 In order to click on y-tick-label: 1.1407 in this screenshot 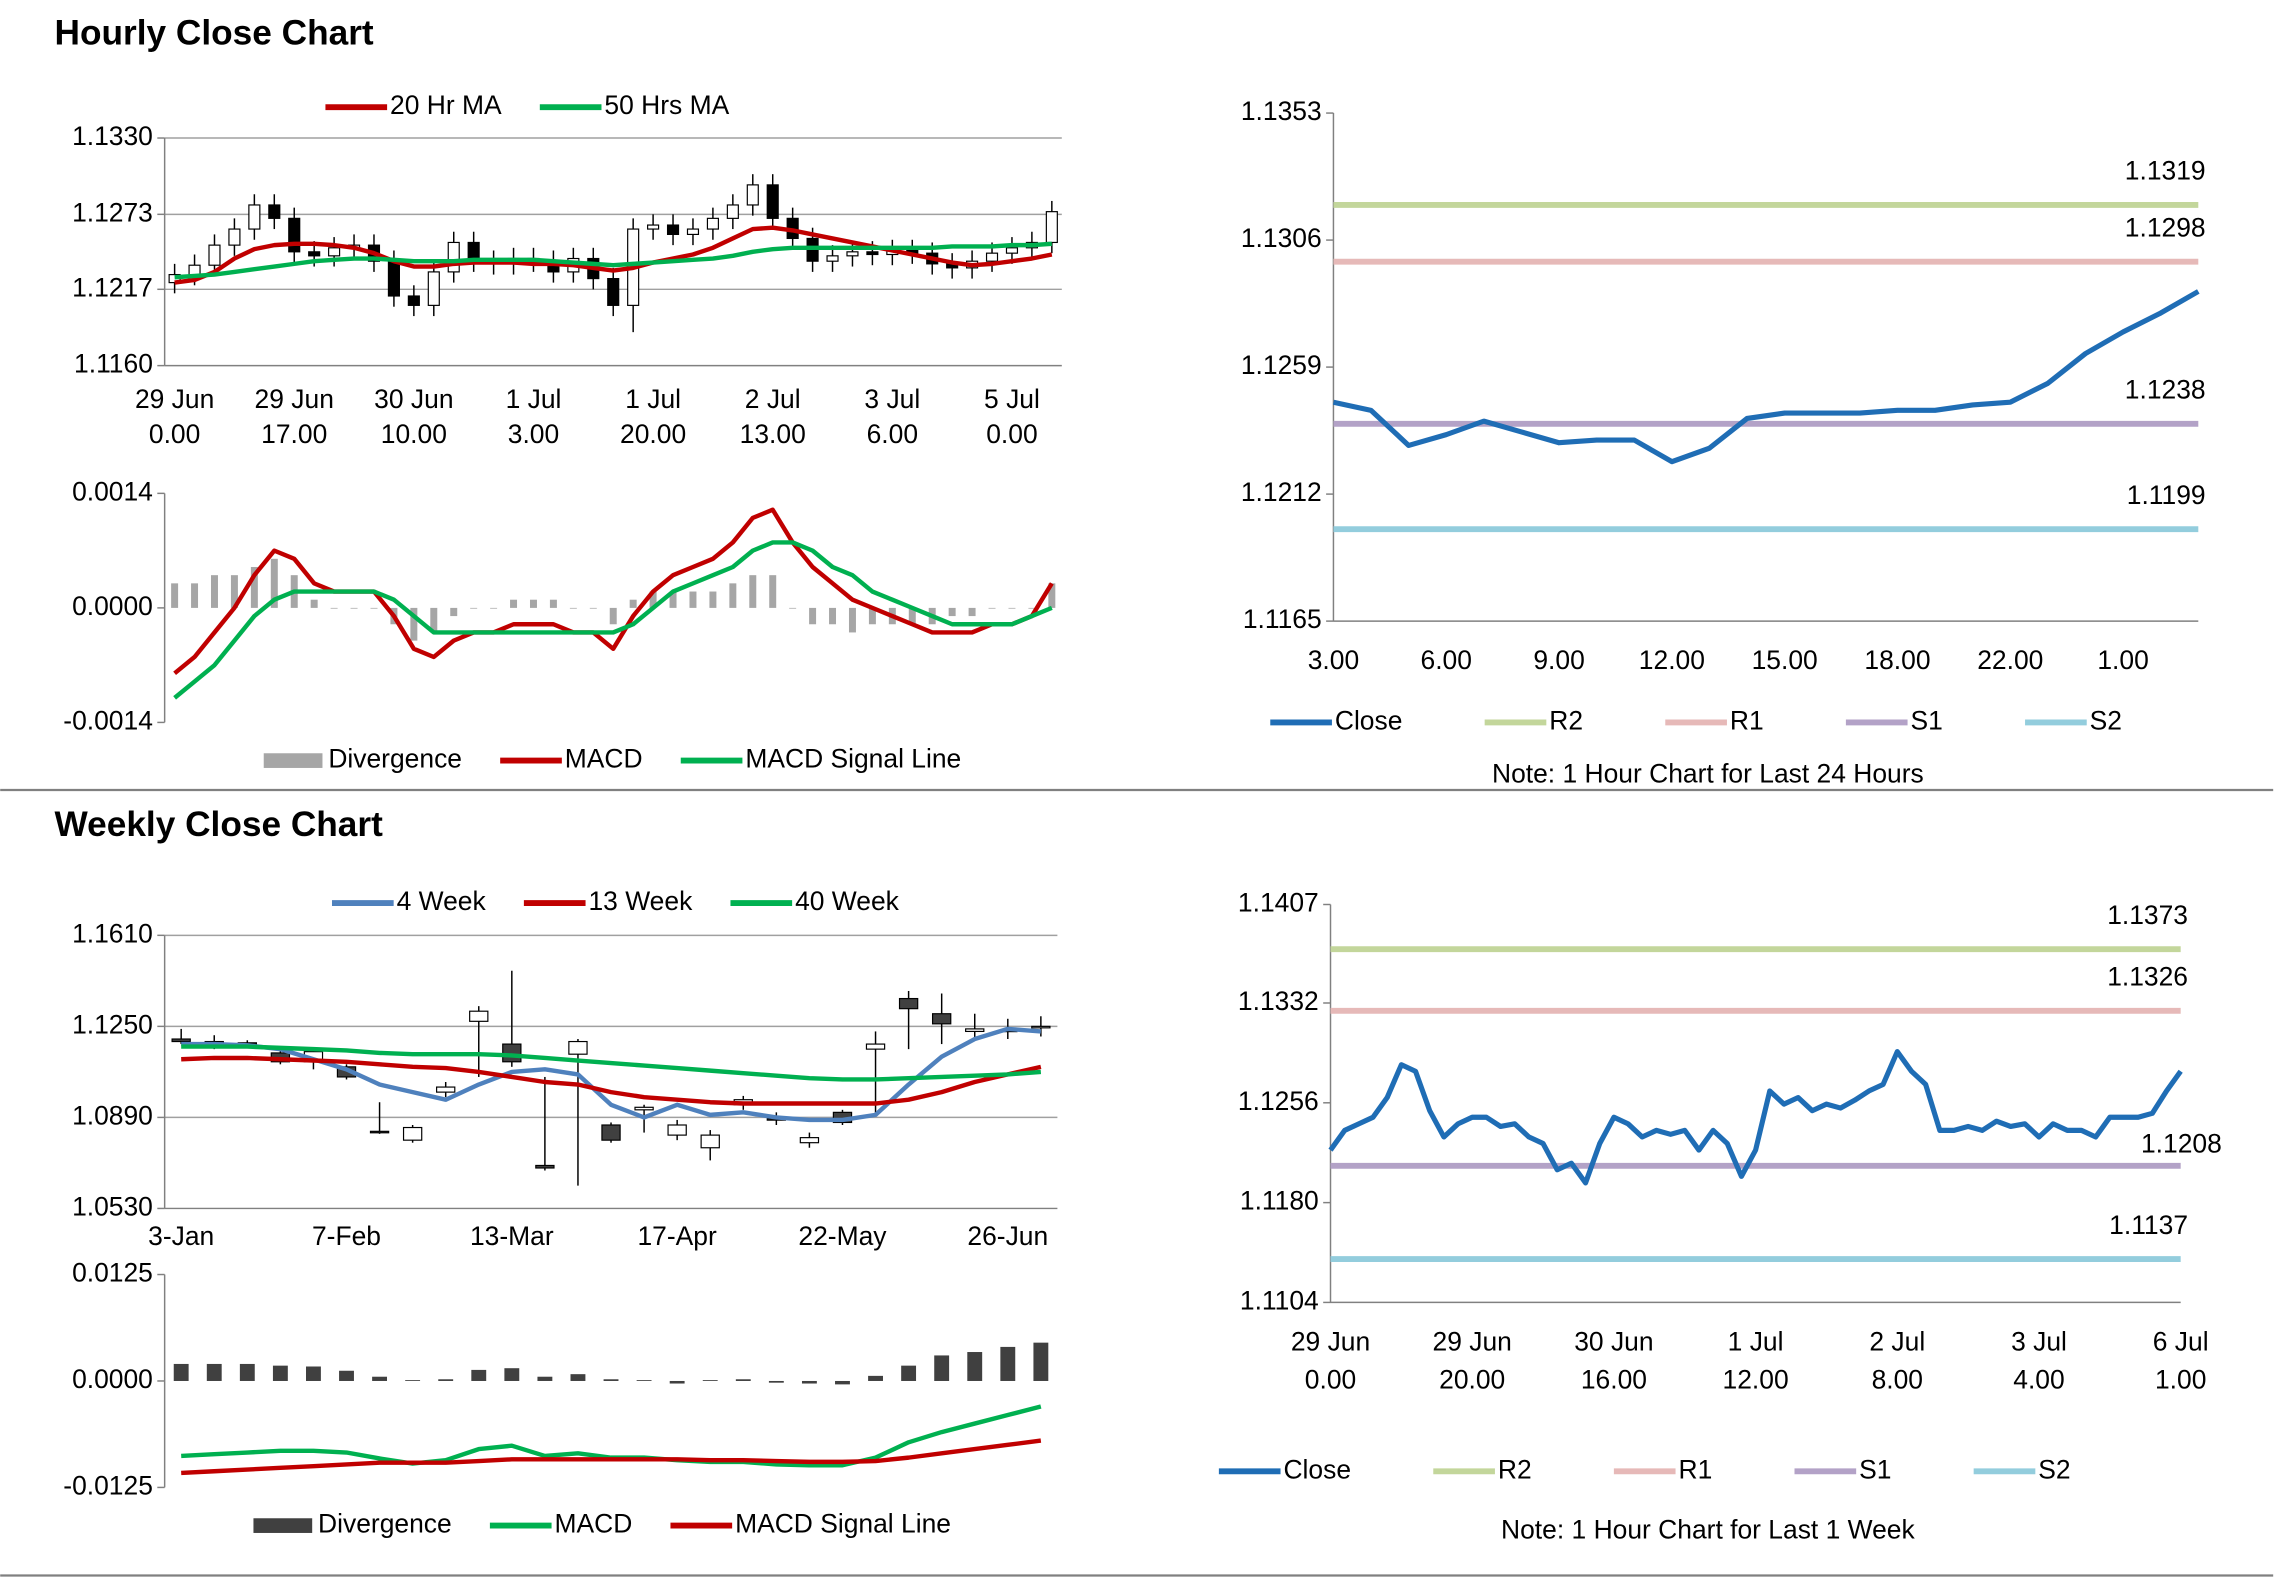, I will do `click(1278, 902)`.